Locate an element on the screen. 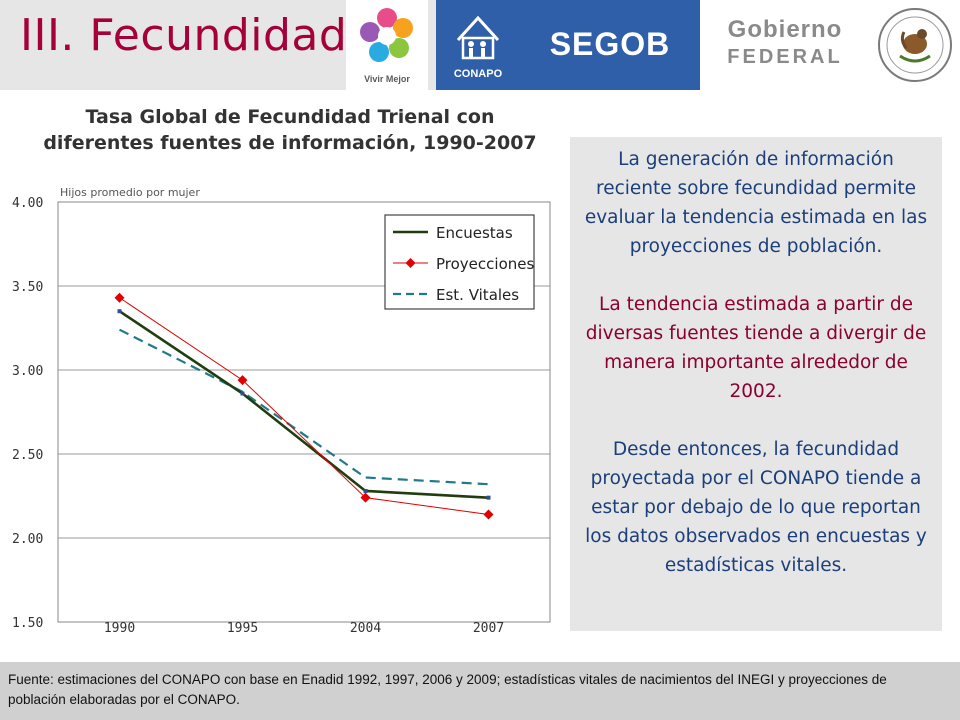 The image size is (960, 720). slide-title: III. Fecundidad is located at coordinates (184, 35).